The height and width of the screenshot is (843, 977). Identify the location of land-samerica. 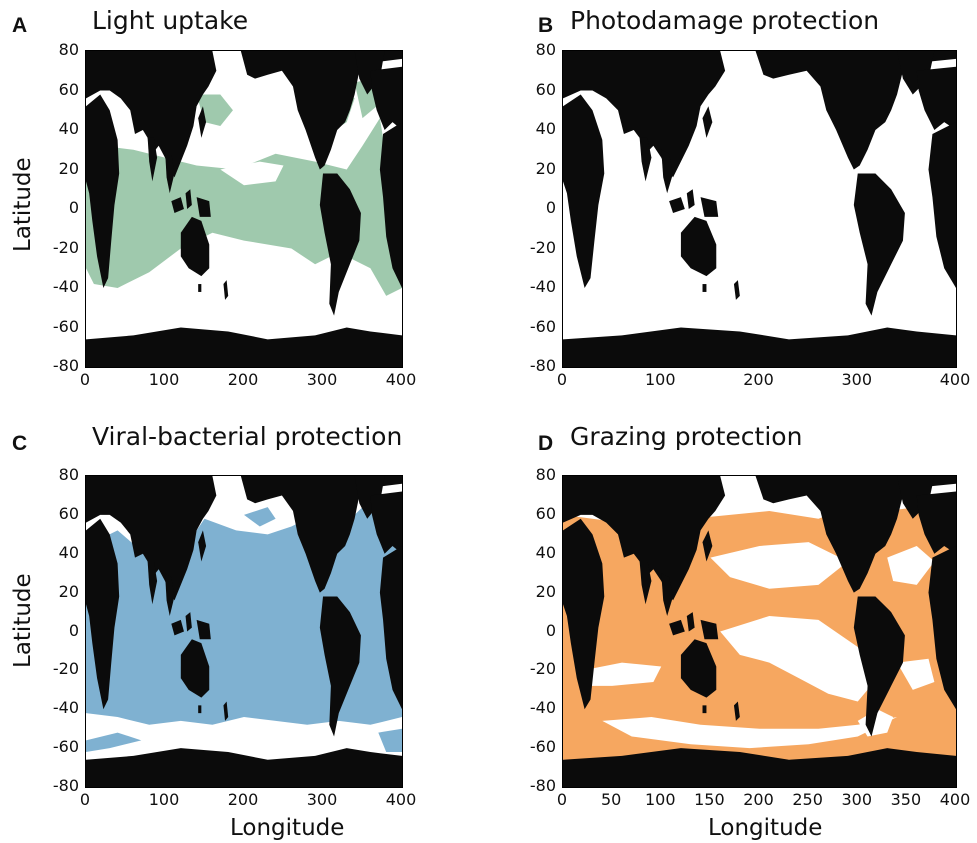
(340, 666).